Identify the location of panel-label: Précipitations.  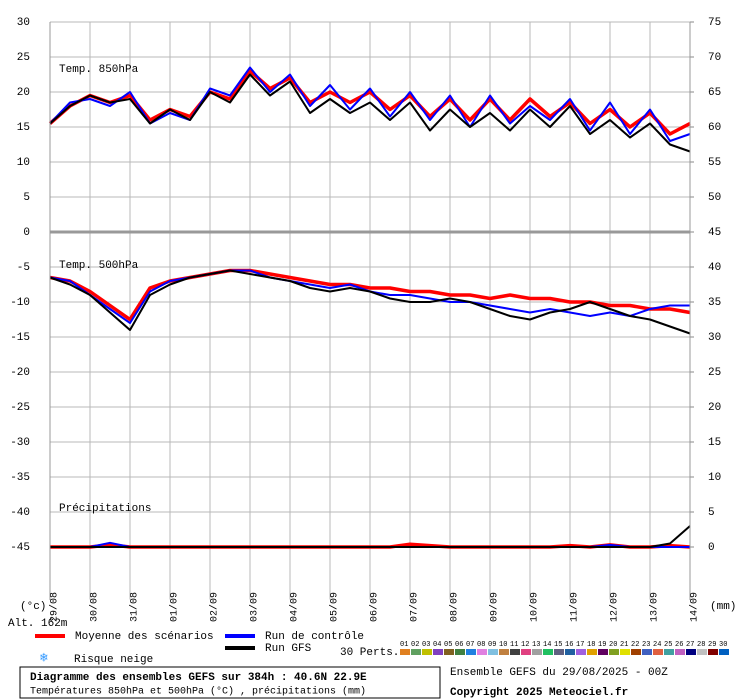
(105, 509).